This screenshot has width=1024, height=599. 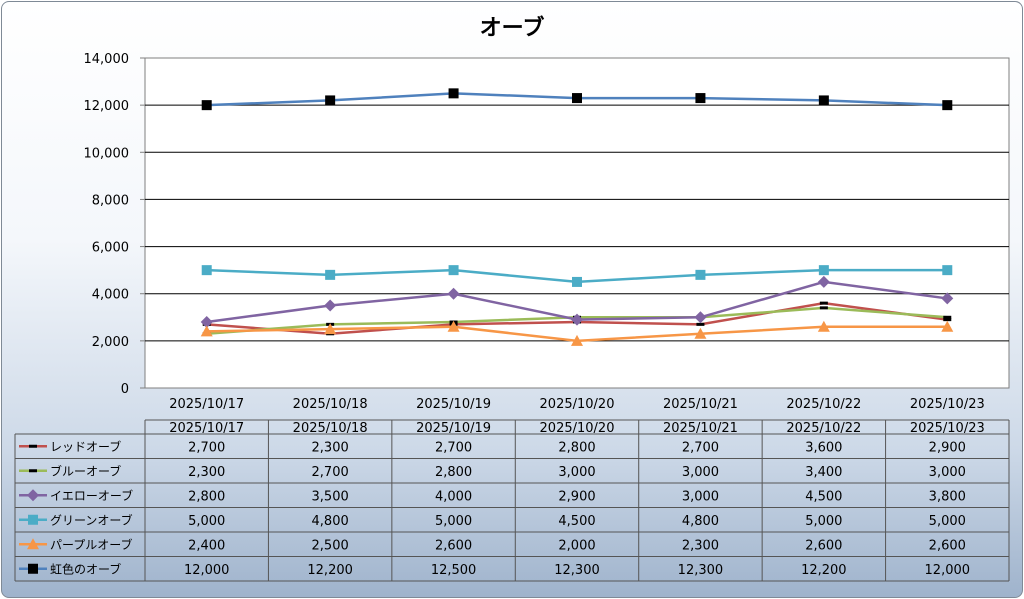 I want to click on series-name: 虹色のオーブ, so click(x=85, y=568).